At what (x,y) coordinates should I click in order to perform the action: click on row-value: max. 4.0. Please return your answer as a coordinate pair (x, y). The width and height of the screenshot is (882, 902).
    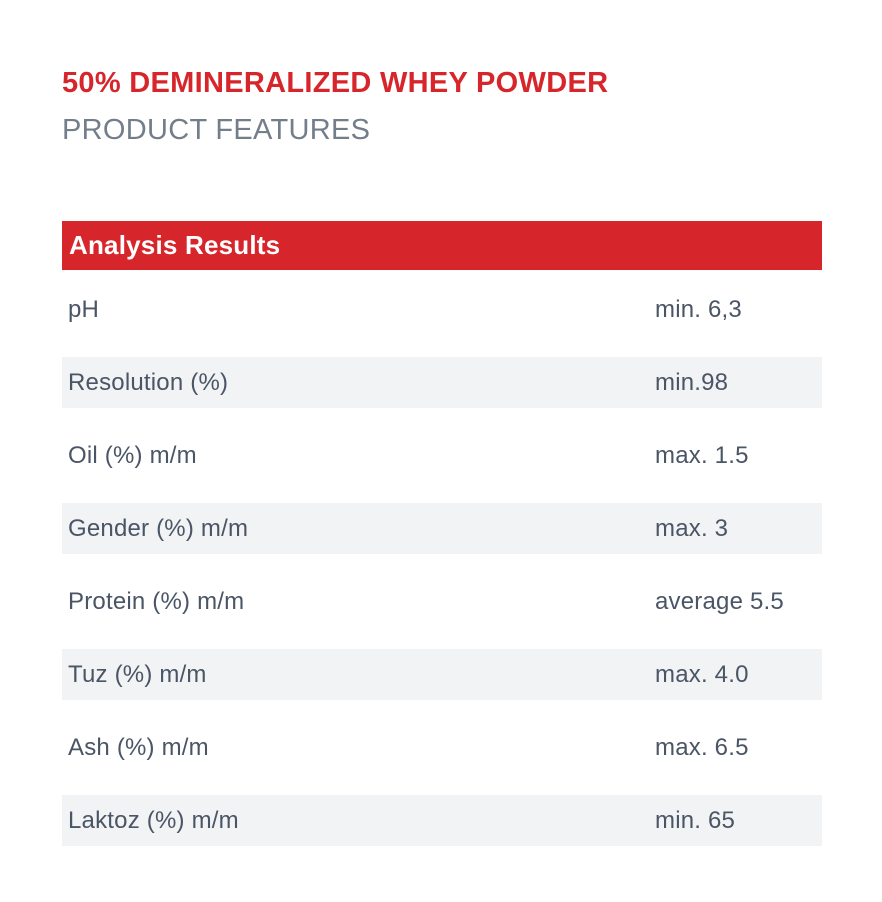
    Looking at the image, I should click on (702, 674).